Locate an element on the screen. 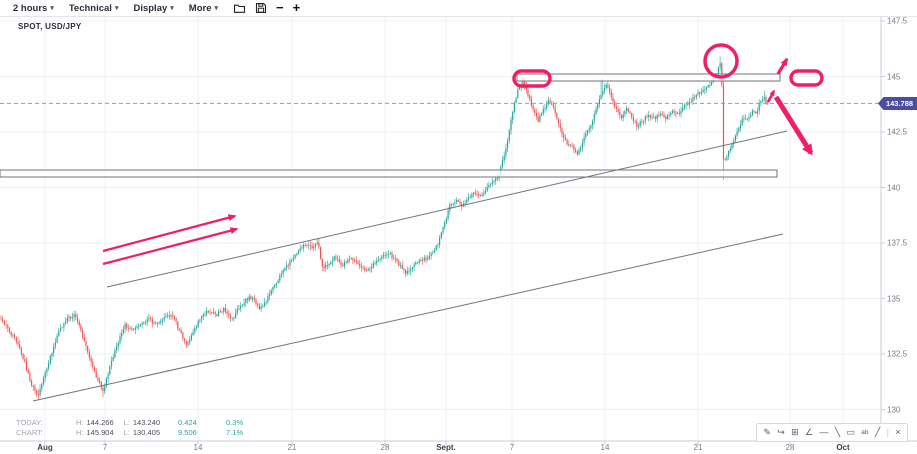  chart-stats-row: CHART: H: 145.904 L: 130.405 9.506 7.1% is located at coordinates (129, 433).